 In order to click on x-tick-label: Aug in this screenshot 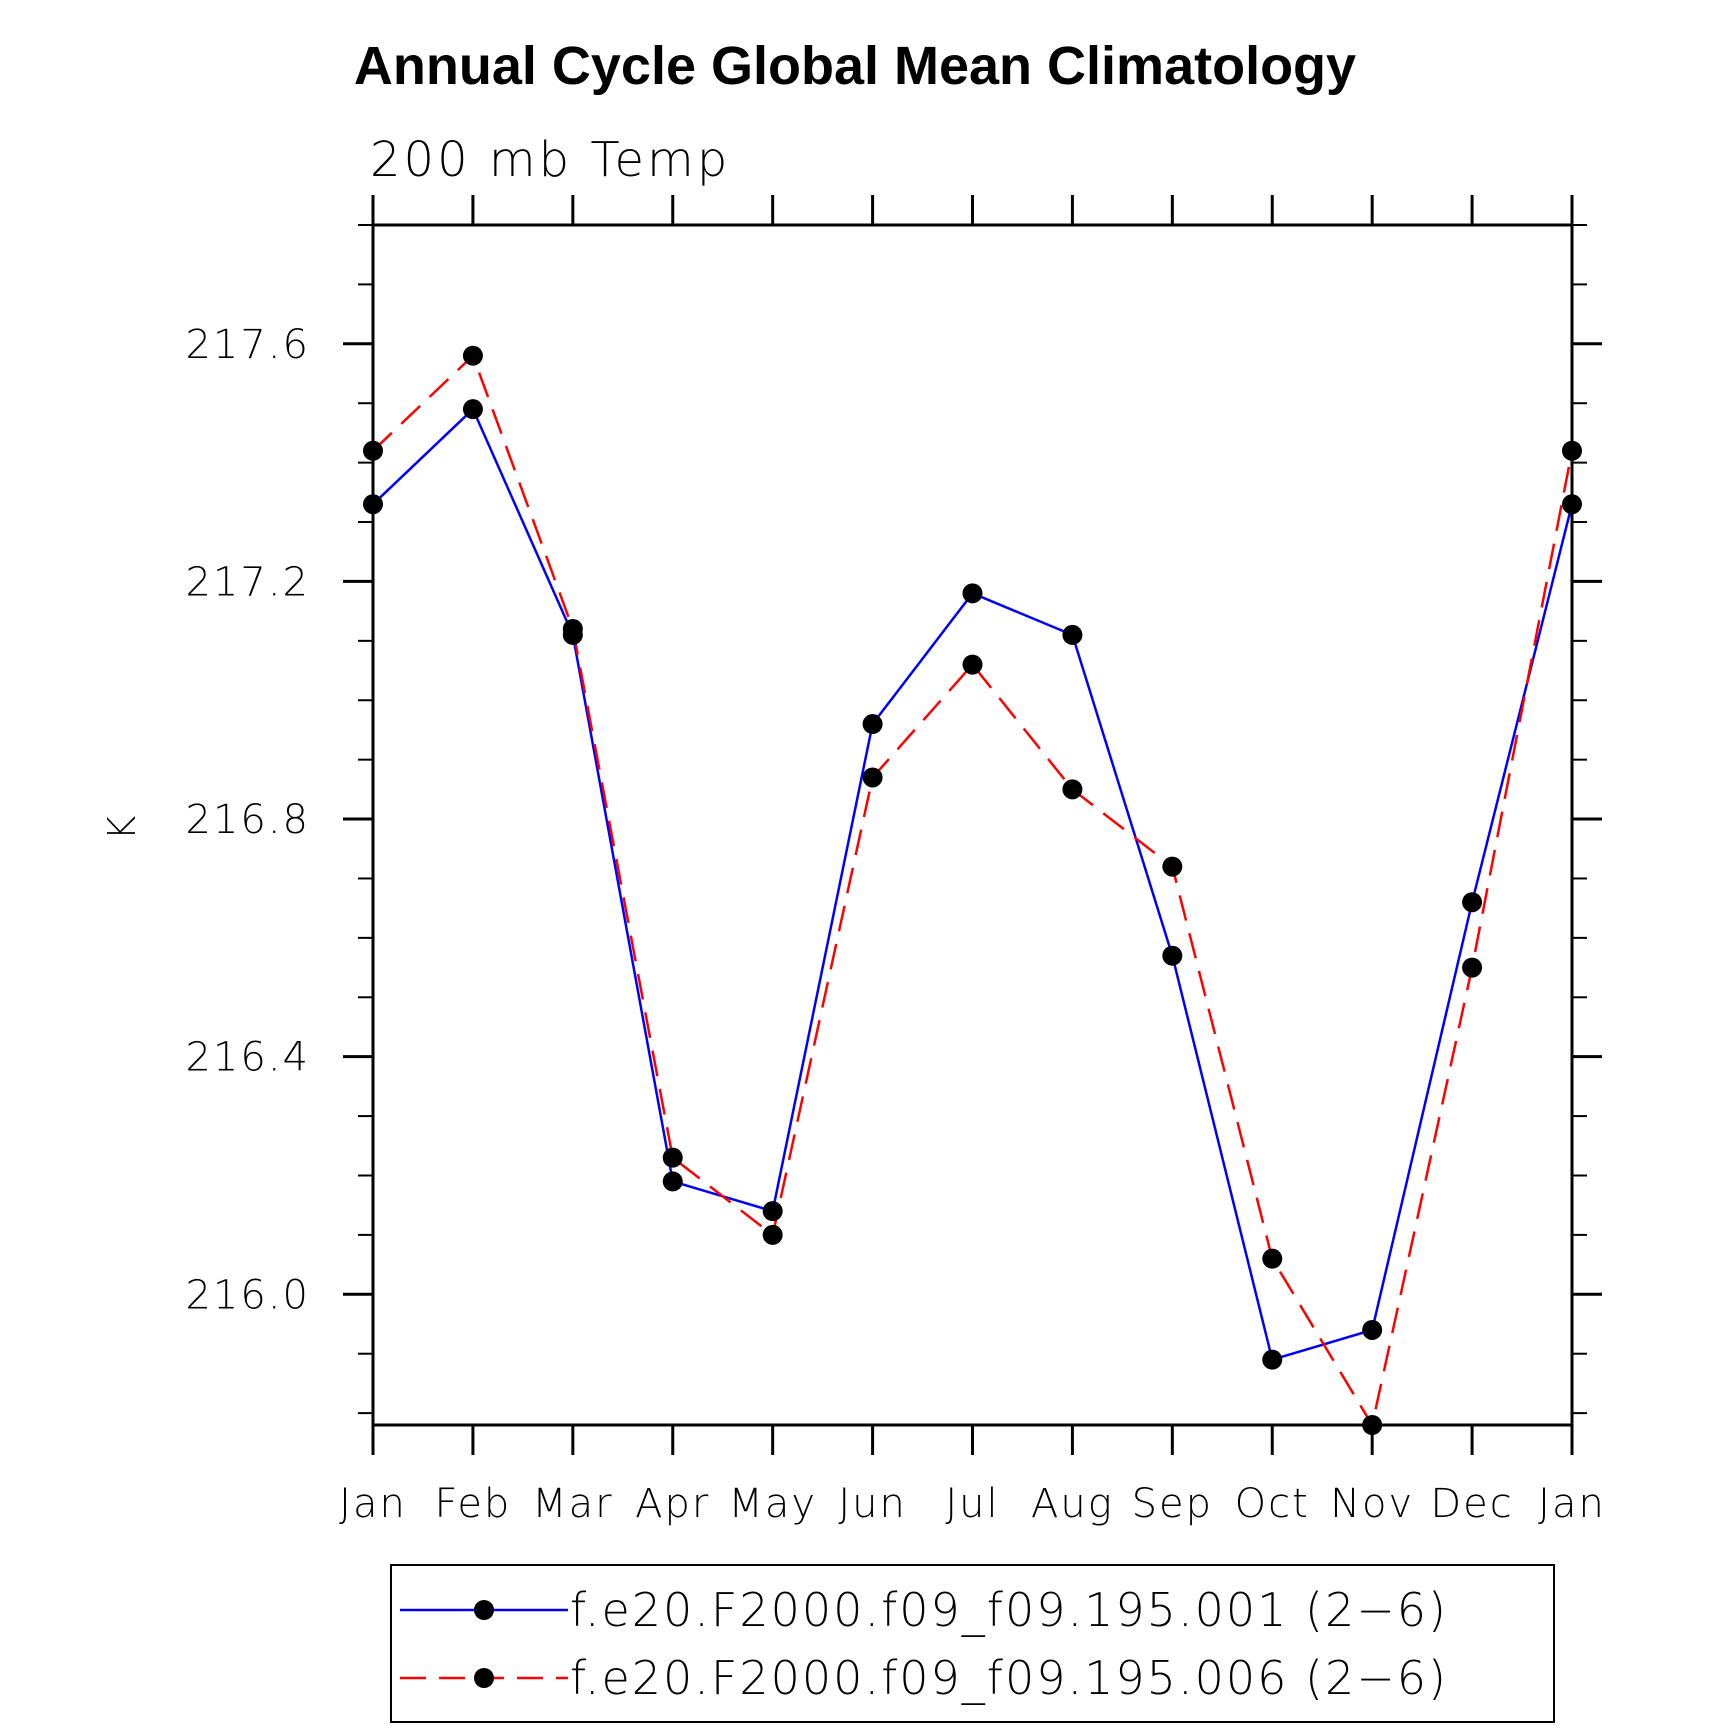, I will do `click(1072, 1504)`.